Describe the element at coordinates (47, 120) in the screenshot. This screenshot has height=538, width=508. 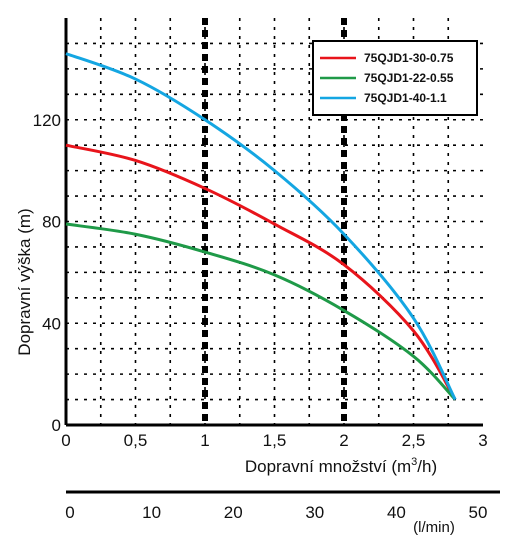
I see `y-tick-label: 120` at that location.